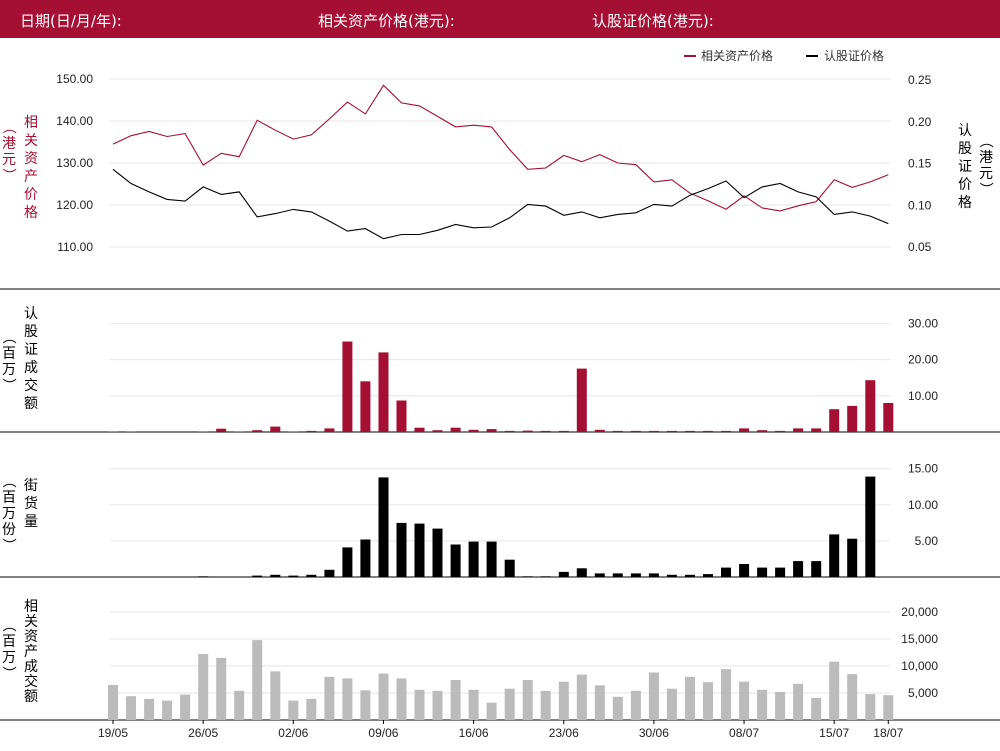 This screenshot has height=751, width=1000. What do you see at coordinates (113, 733) in the screenshot?
I see `x-tick-label: 19/05` at bounding box center [113, 733].